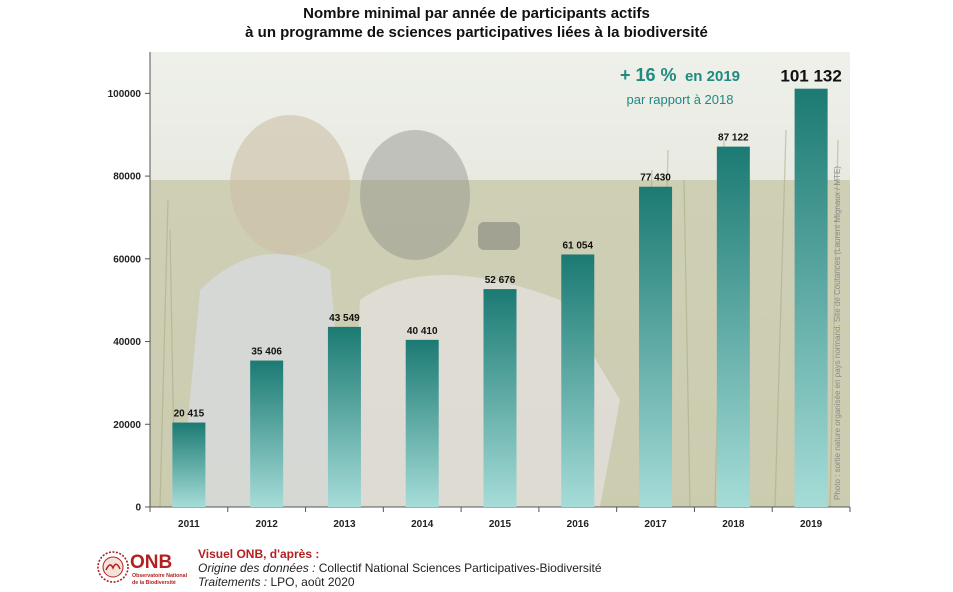 Image resolution: width=953 pixels, height=592 pixels. I want to click on treatment-value: LPO, août 2020, so click(311, 582).